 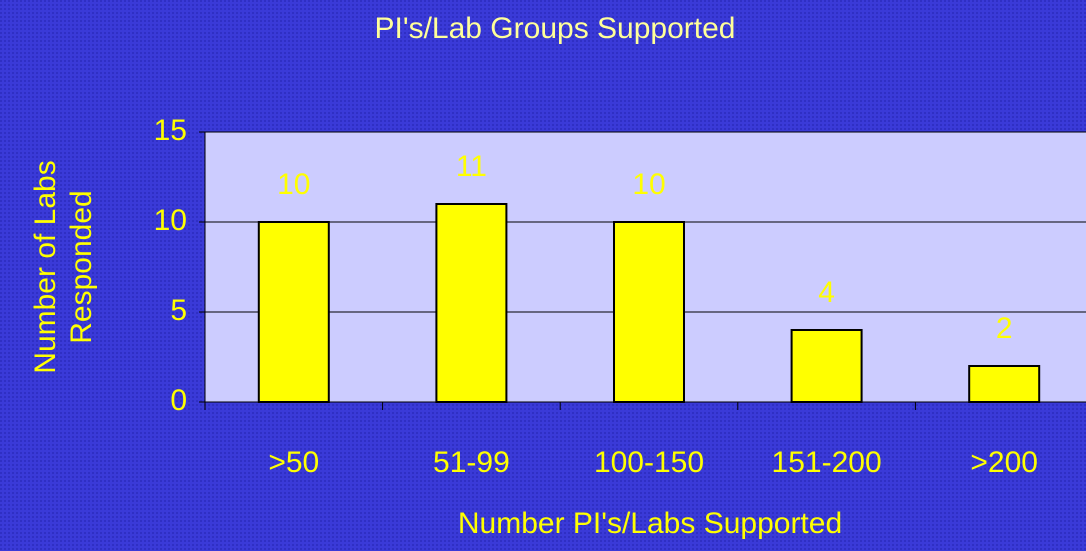 What do you see at coordinates (826, 292) in the screenshot?
I see `data-label: 4` at bounding box center [826, 292].